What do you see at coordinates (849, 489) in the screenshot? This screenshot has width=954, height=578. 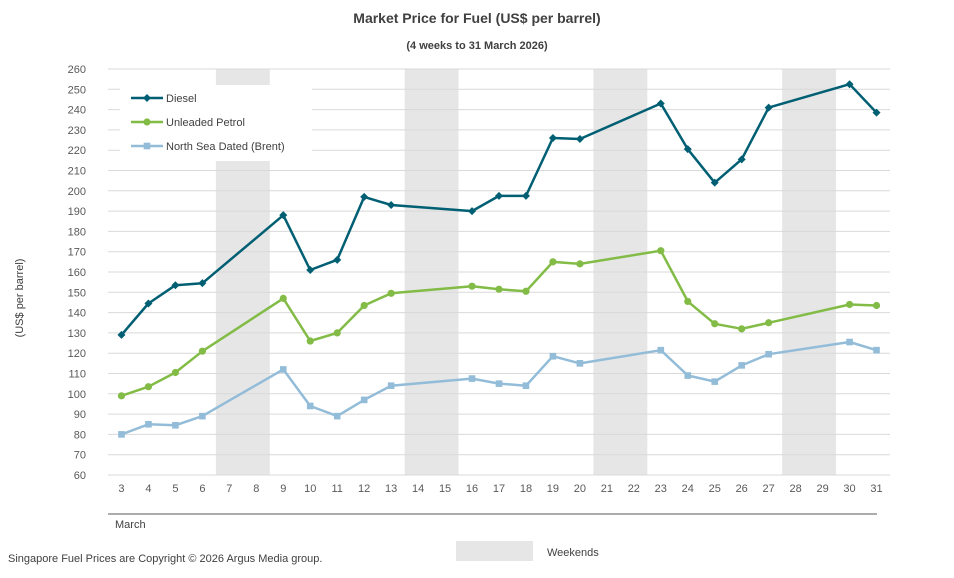 I see `x-tick-label: 30` at bounding box center [849, 489].